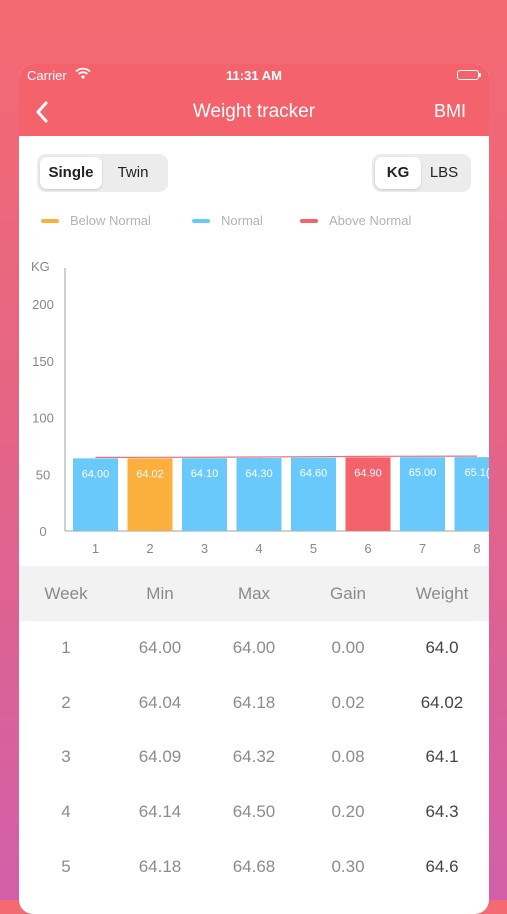 The height and width of the screenshot is (914, 507). What do you see at coordinates (83, 74) in the screenshot?
I see `wifi-icon` at bounding box center [83, 74].